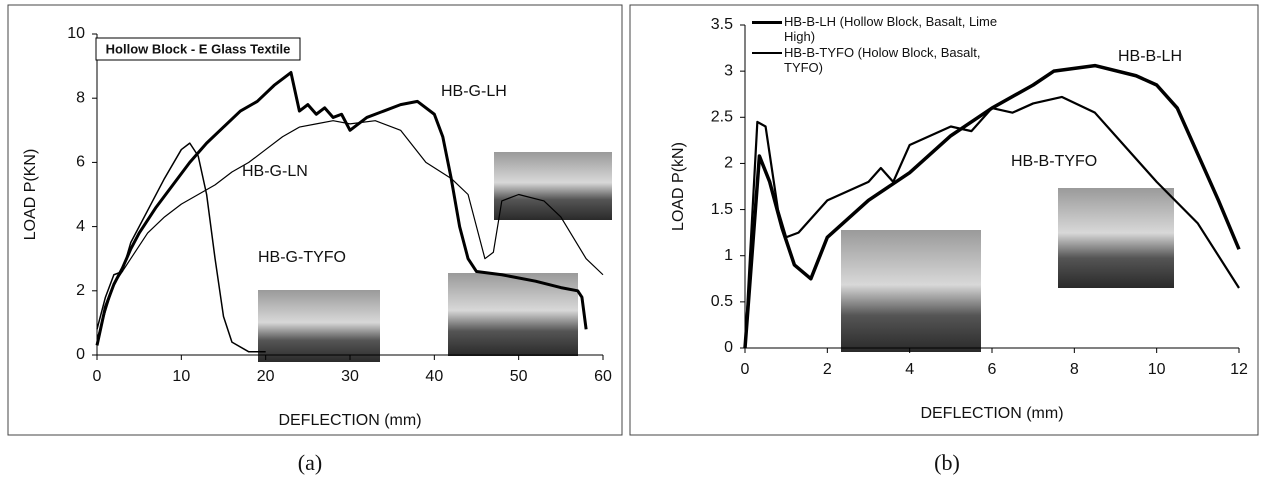 The image size is (1264, 488). I want to click on title-box, so click(198, 49).